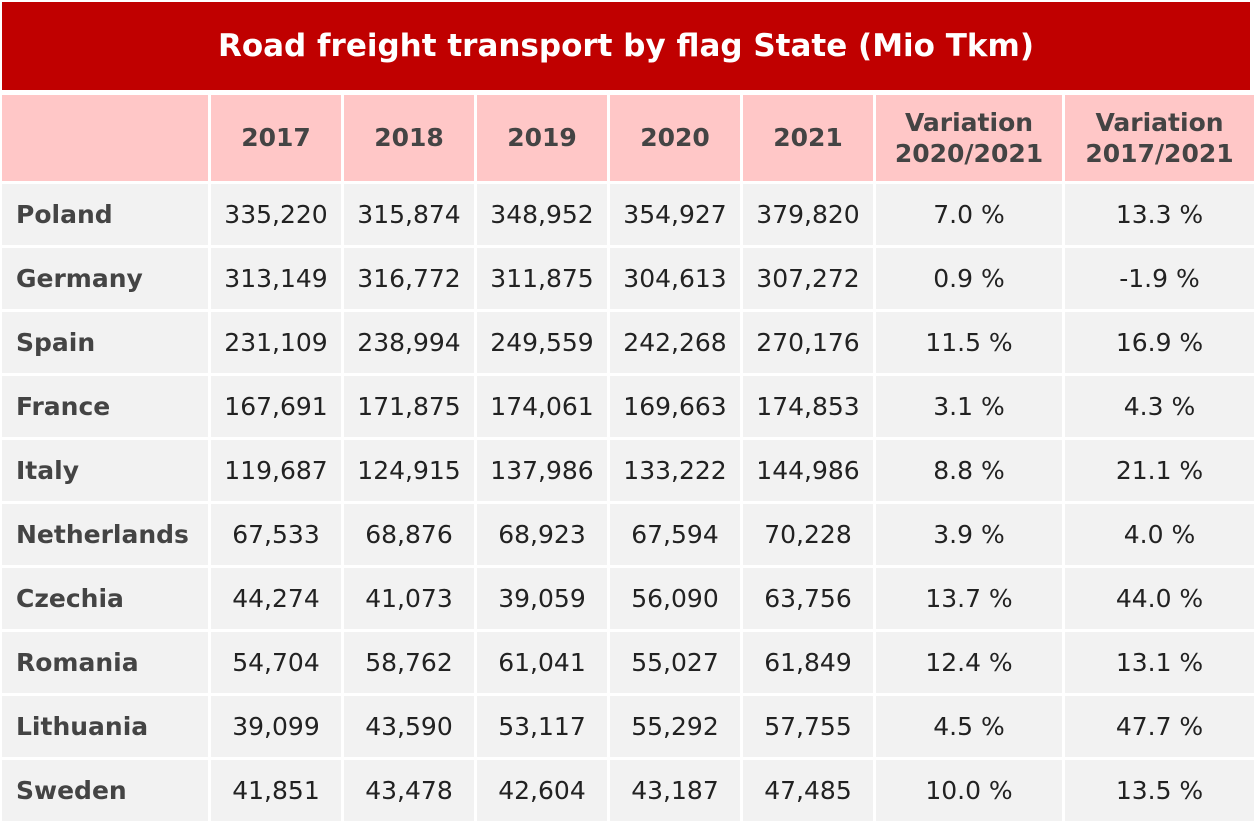 This screenshot has width=1254, height=825. I want to click on table-cell: 13.1 %, so click(1159, 662).